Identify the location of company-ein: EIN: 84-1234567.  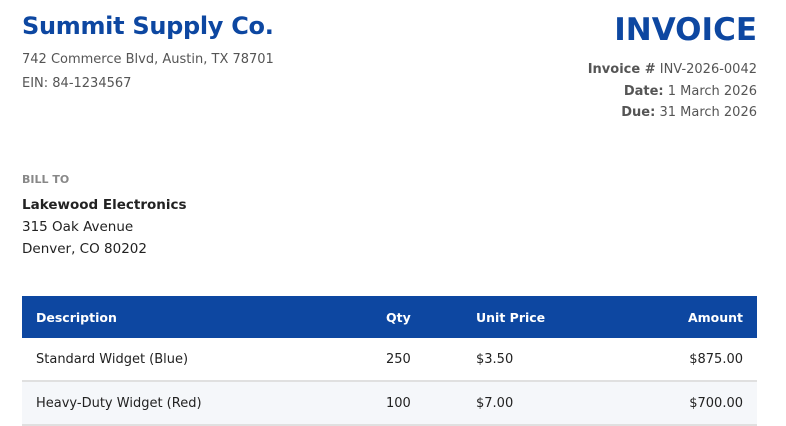
(77, 83).